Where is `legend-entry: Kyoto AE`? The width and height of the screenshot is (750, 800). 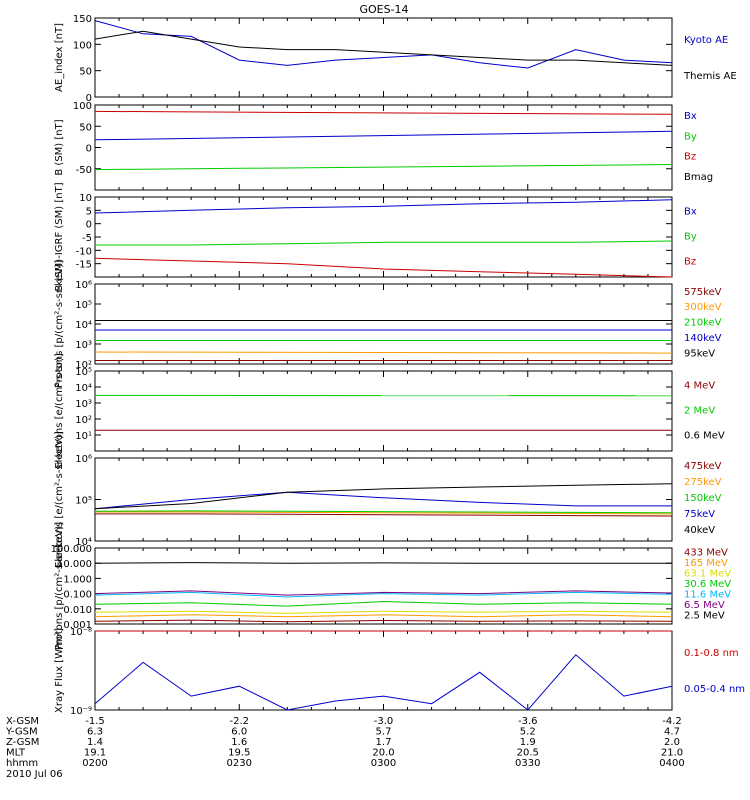
legend-entry: Kyoto AE is located at coordinates (706, 40).